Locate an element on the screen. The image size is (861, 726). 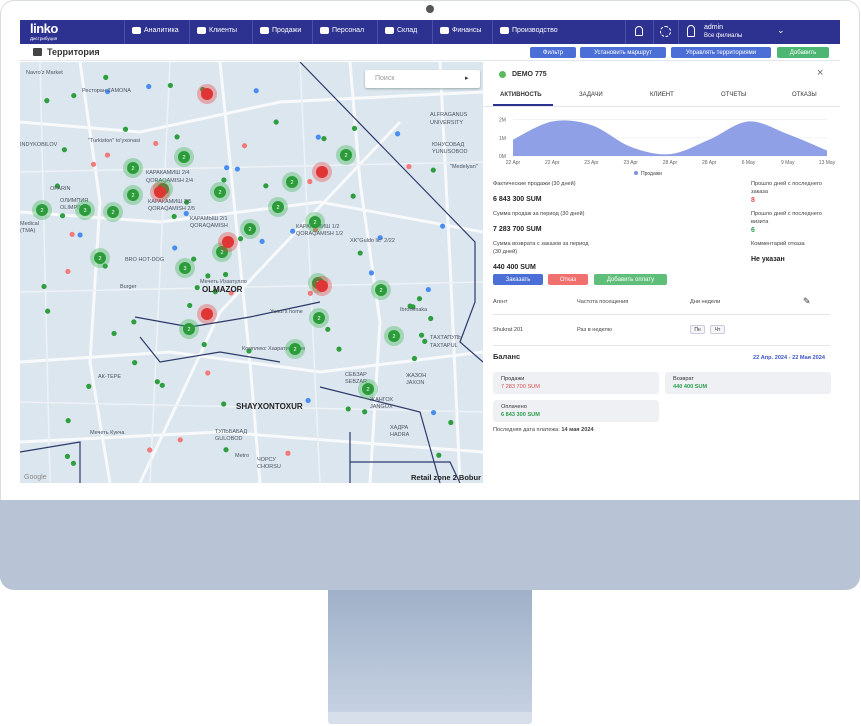
nav-item: Финансы is located at coordinates (460, 30).